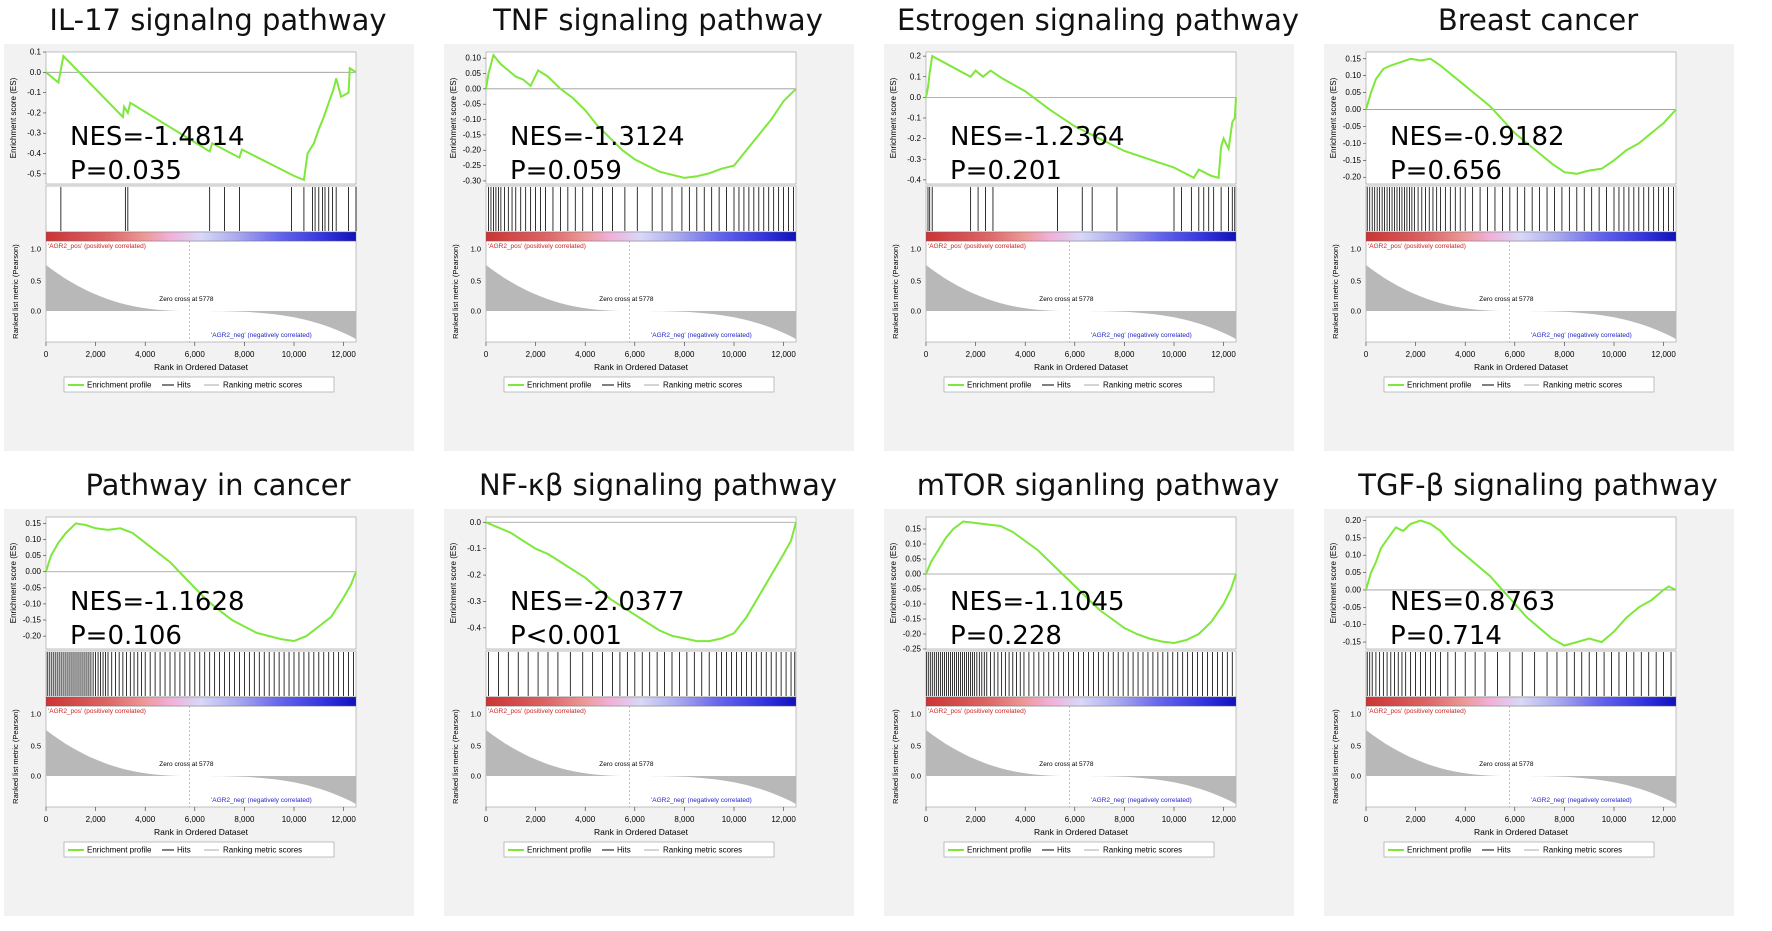  What do you see at coordinates (472, 180) in the screenshot?
I see `es-ytick-label: -0.30` at bounding box center [472, 180].